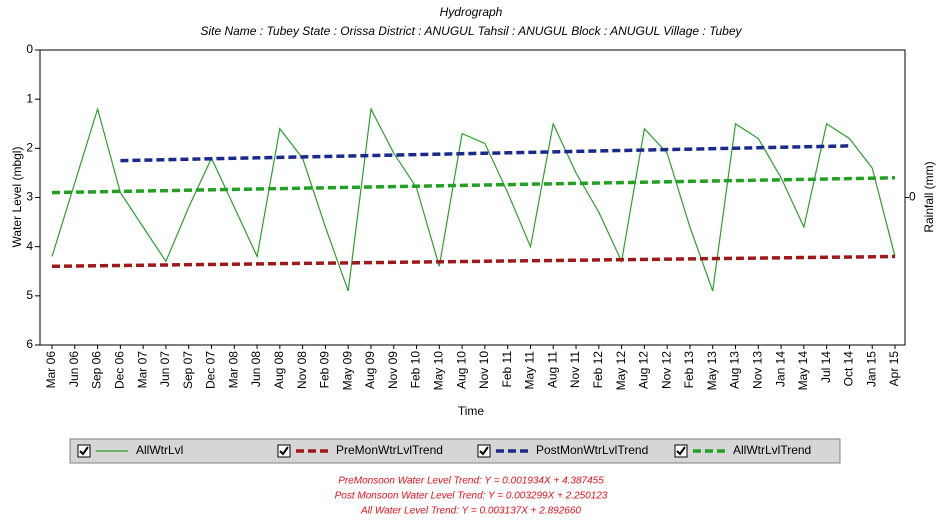 This screenshot has width=942, height=527. What do you see at coordinates (849, 369) in the screenshot?
I see `x-tick-label: Oct 14` at bounding box center [849, 369].